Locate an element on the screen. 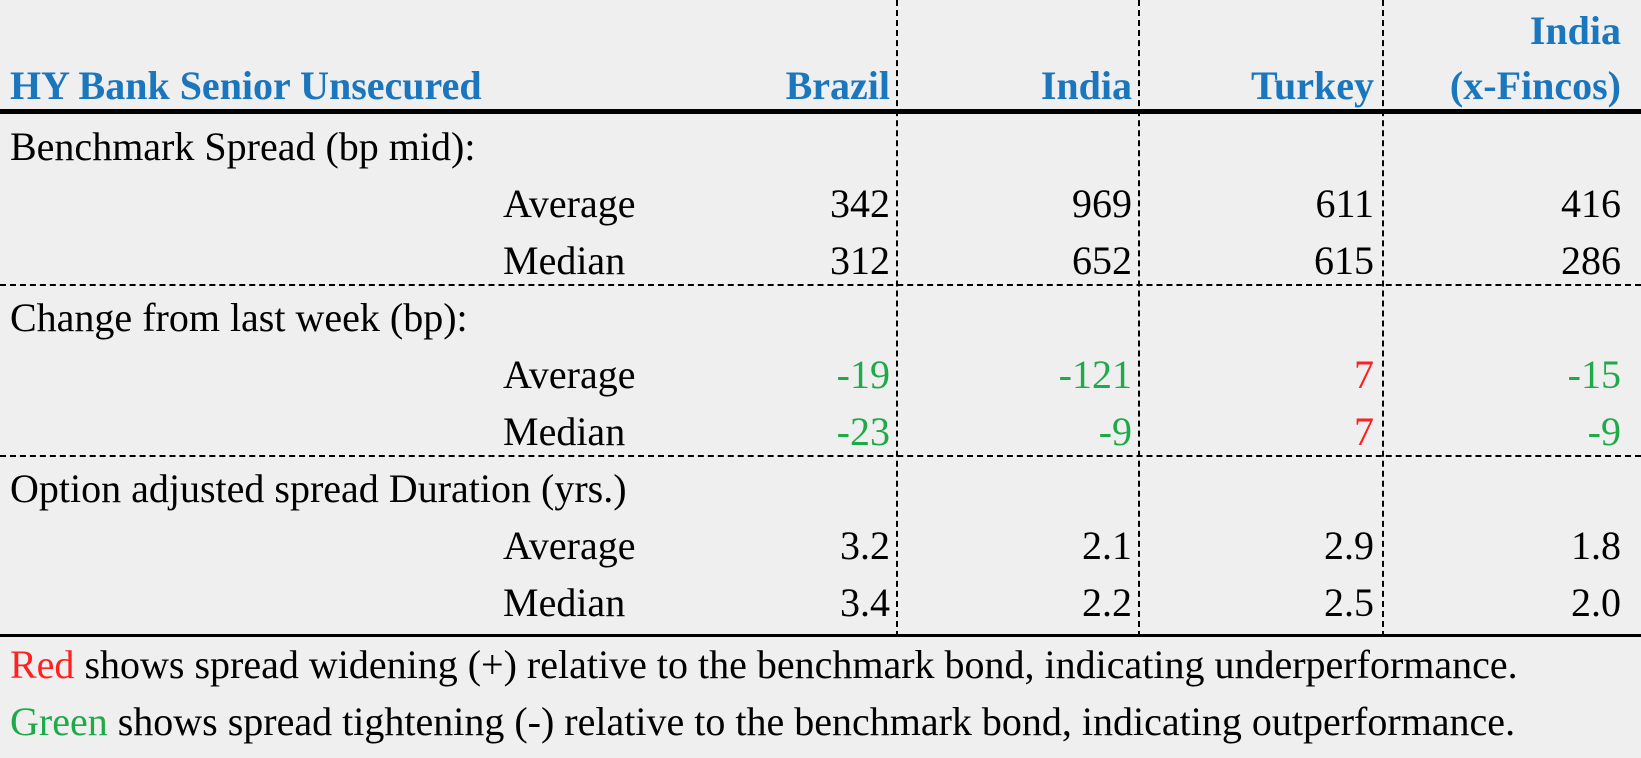  column-header-india-xfincos-line2: (x-Fincos) is located at coordinates (1535, 85).